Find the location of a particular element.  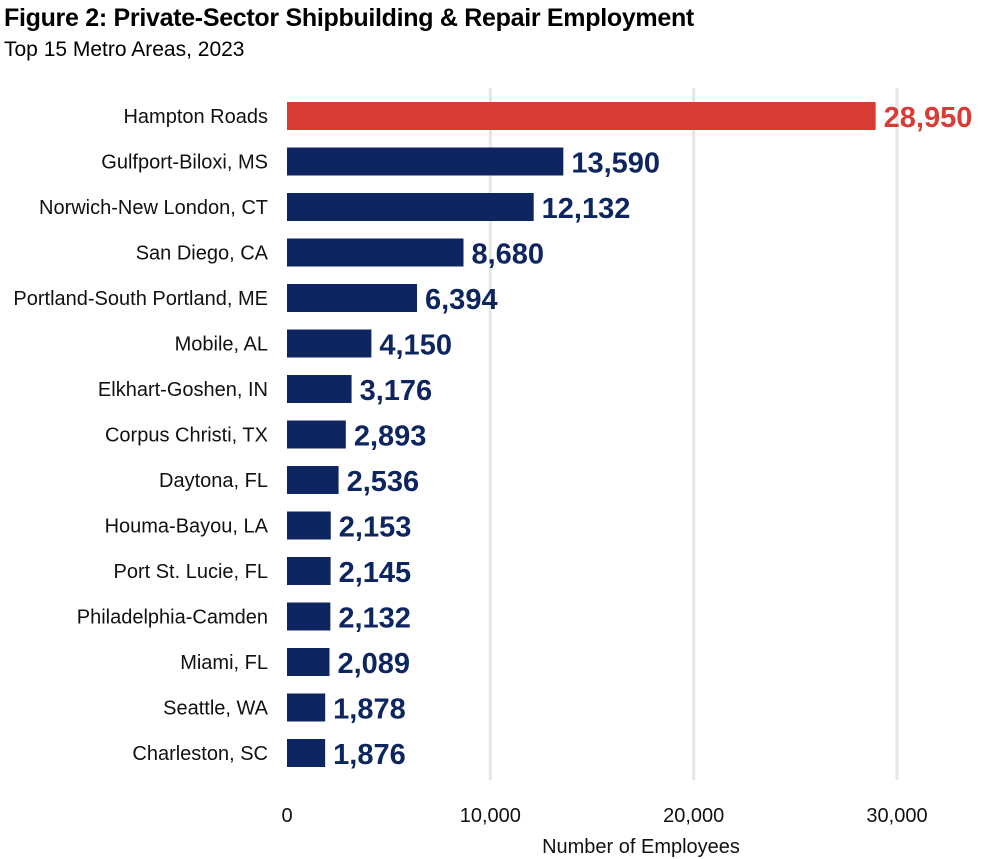

category-label: Portland-South Portland, ME is located at coordinates (140, 299).